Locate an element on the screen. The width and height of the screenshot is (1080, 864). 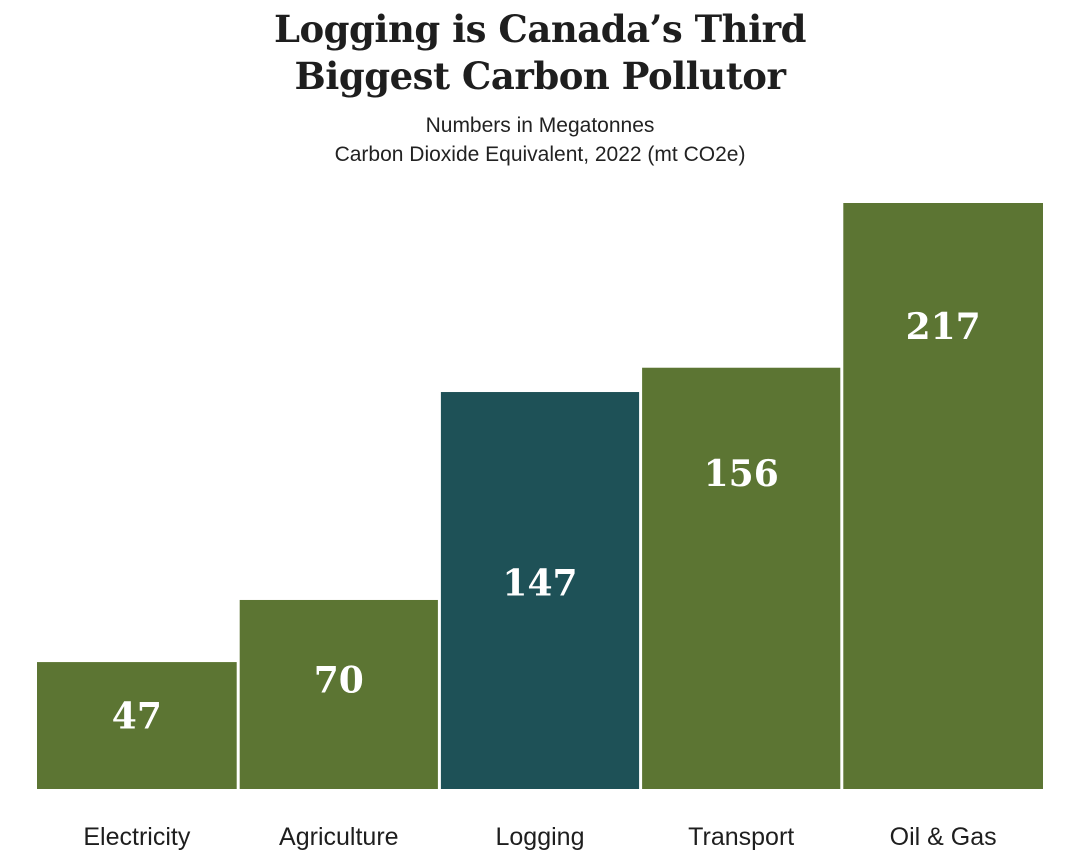
bar-agriculture is located at coordinates (338, 694).